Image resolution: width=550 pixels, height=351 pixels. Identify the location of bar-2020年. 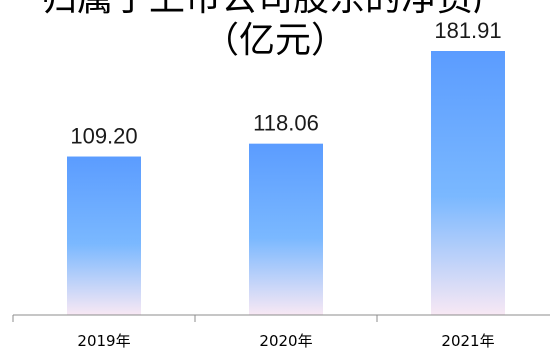
(286, 229).